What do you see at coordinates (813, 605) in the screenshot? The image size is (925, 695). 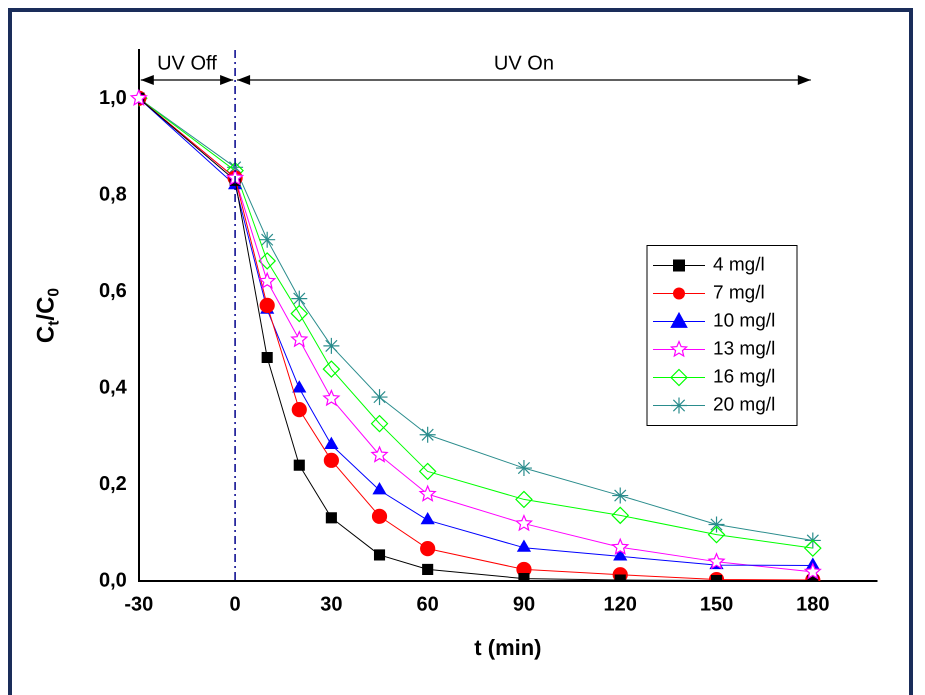 I see `x-tick-label: 180` at bounding box center [813, 605].